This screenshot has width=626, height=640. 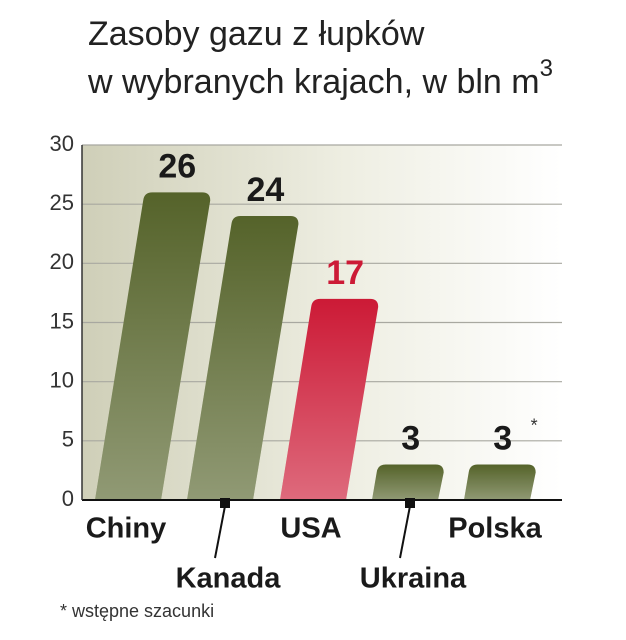 I want to click on y-tick-label: 10, so click(x=62, y=379).